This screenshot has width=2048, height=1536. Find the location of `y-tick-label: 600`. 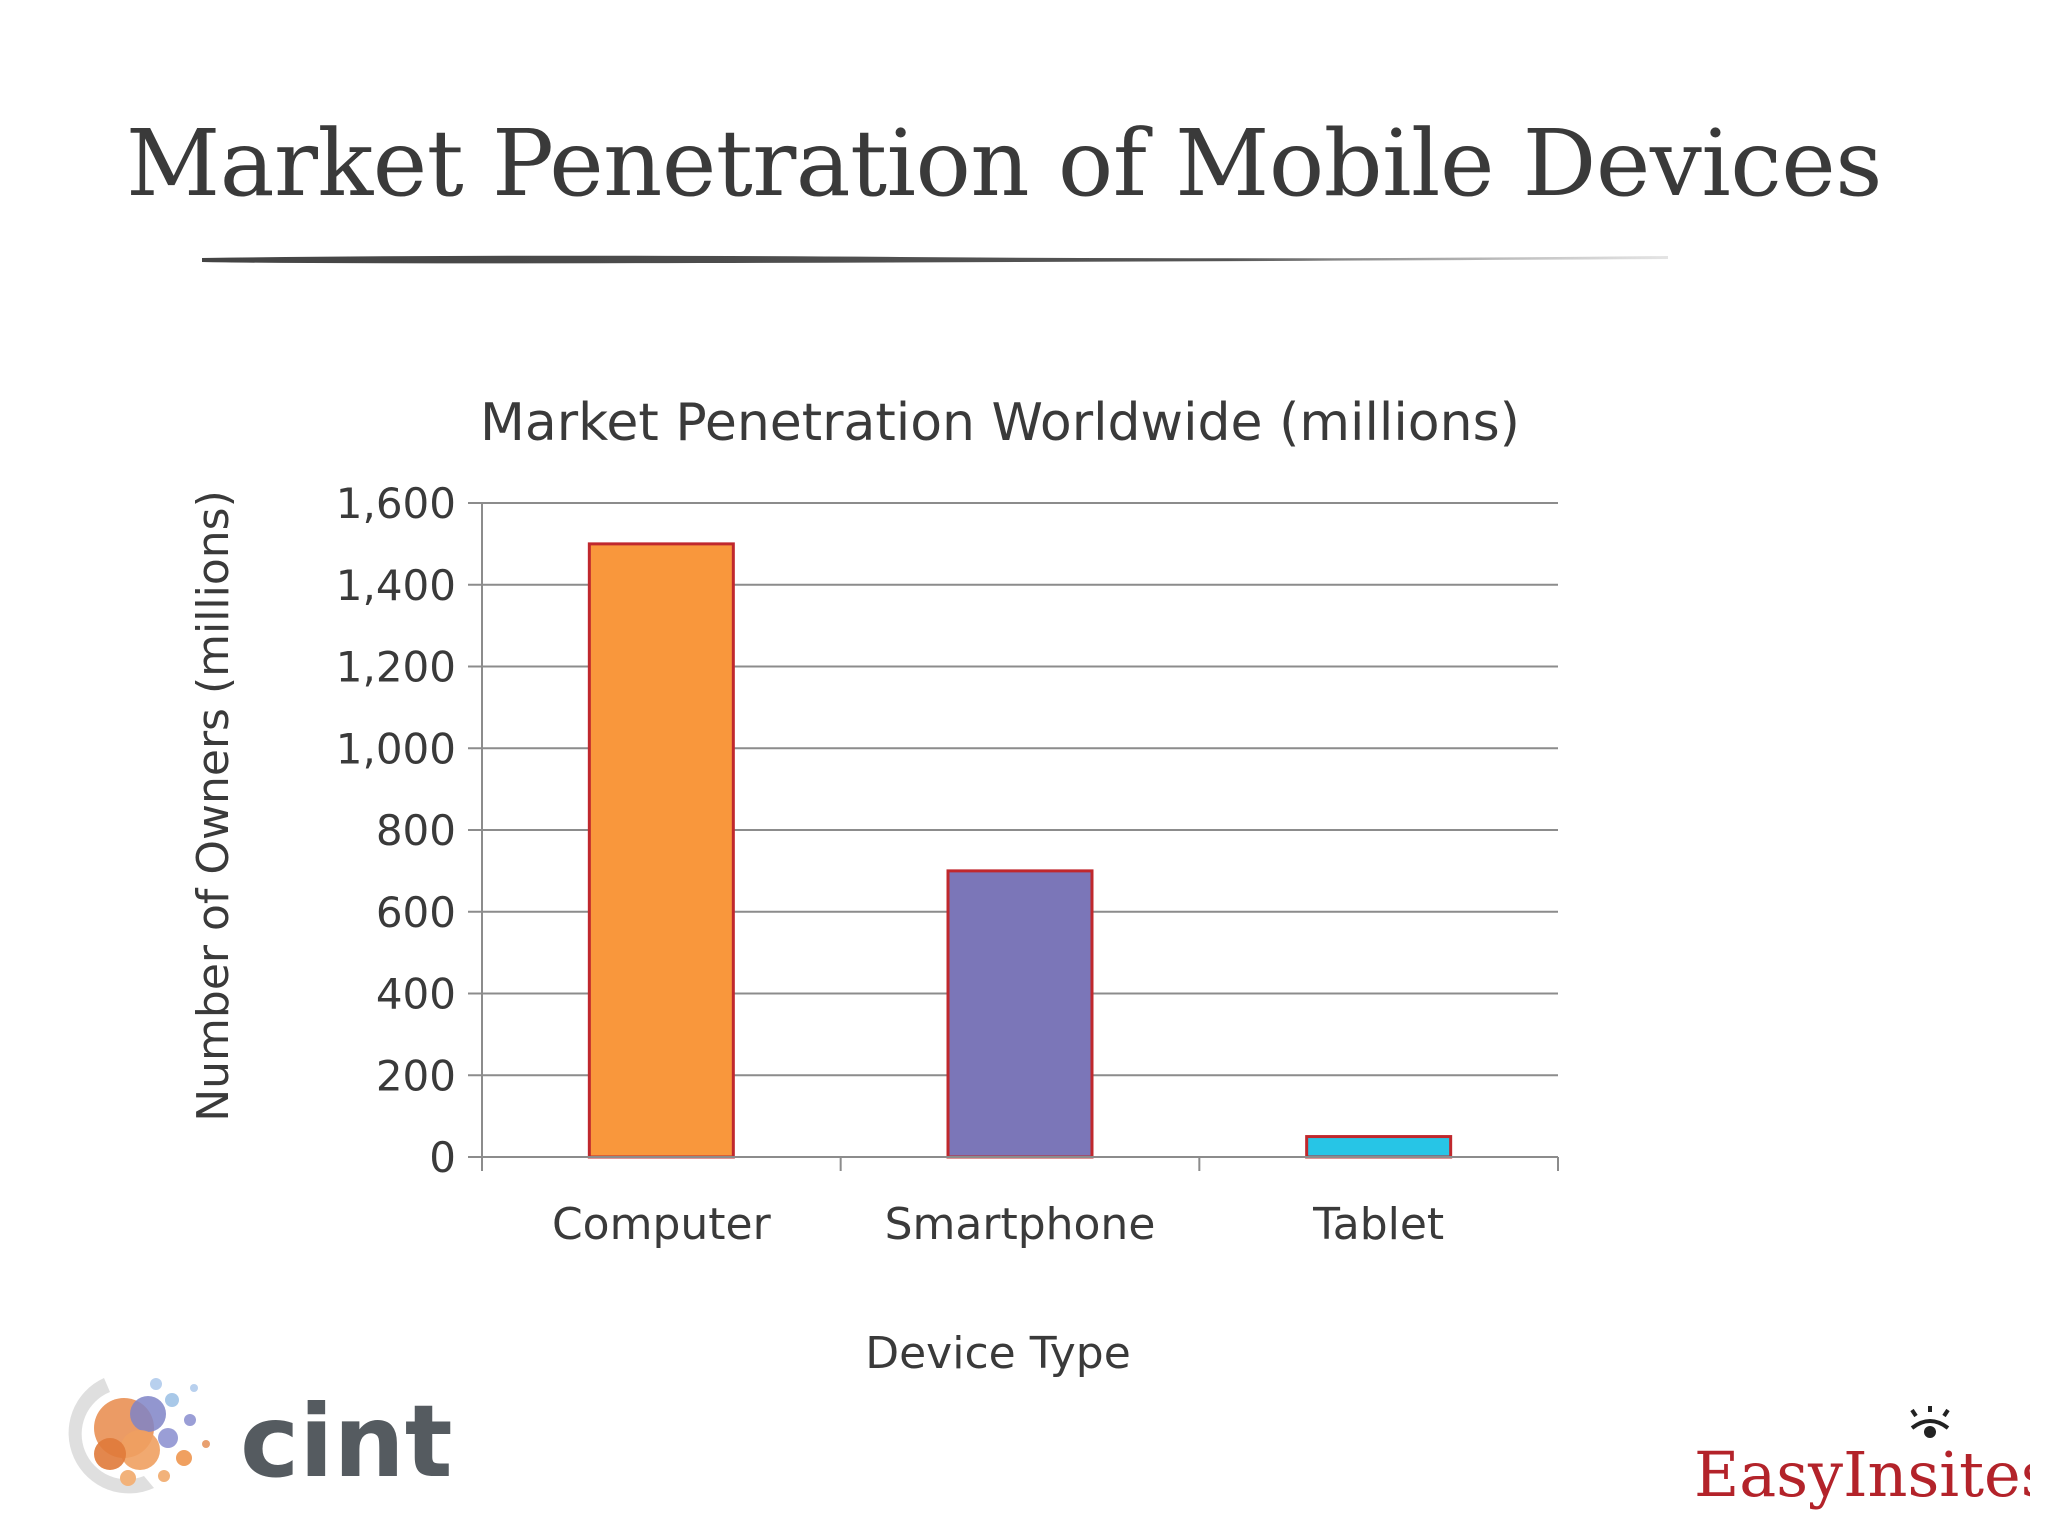

y-tick-label: 600 is located at coordinates (416, 912).